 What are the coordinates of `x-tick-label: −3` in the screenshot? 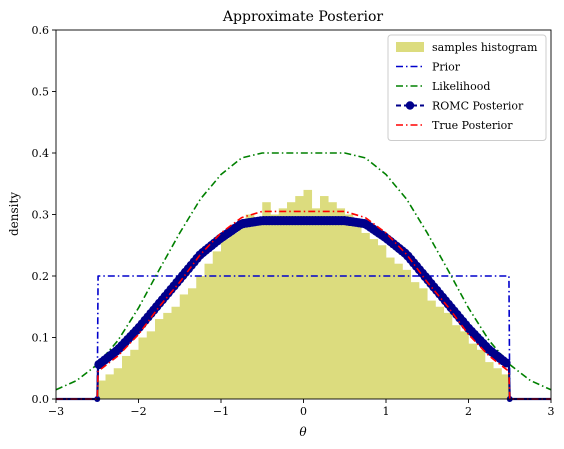 It's located at (56, 411).